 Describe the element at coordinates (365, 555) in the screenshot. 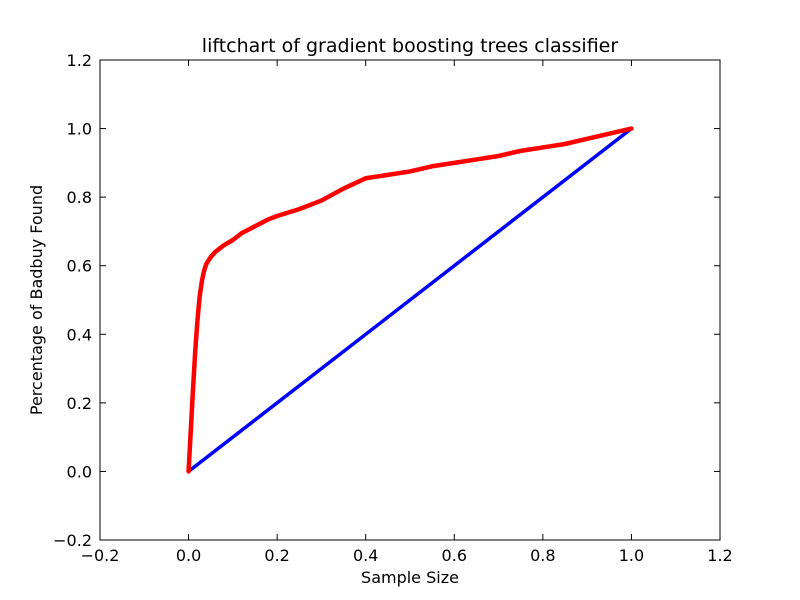

I see `x-tick-label: 0.4` at that location.